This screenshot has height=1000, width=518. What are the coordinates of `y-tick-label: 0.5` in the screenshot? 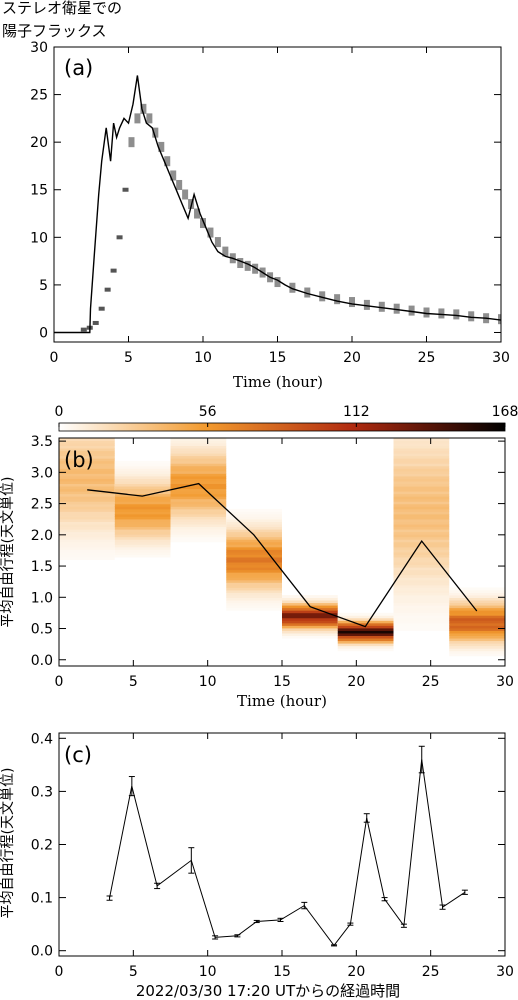 It's located at (42, 630).